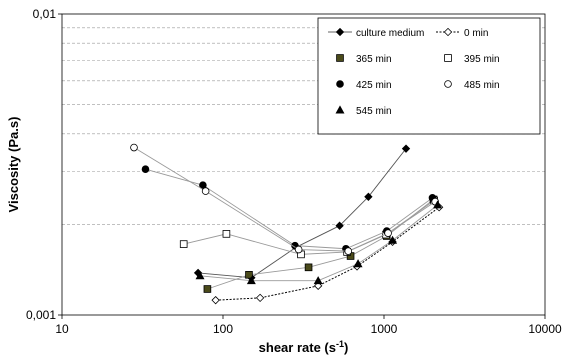 The width and height of the screenshot is (574, 360). Describe the element at coordinates (346, 347) in the screenshot. I see `x-axis-title-close: )` at that location.